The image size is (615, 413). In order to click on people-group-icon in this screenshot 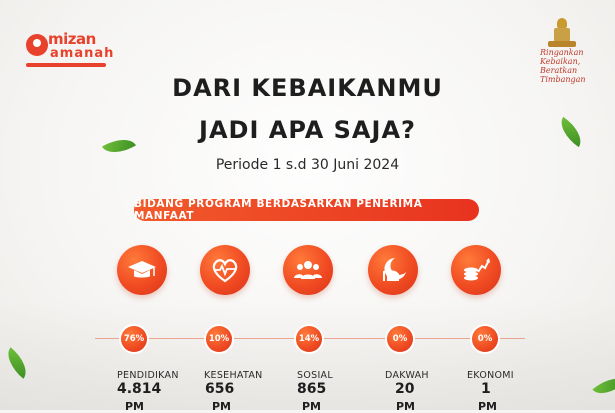, I will do `click(308, 270)`.